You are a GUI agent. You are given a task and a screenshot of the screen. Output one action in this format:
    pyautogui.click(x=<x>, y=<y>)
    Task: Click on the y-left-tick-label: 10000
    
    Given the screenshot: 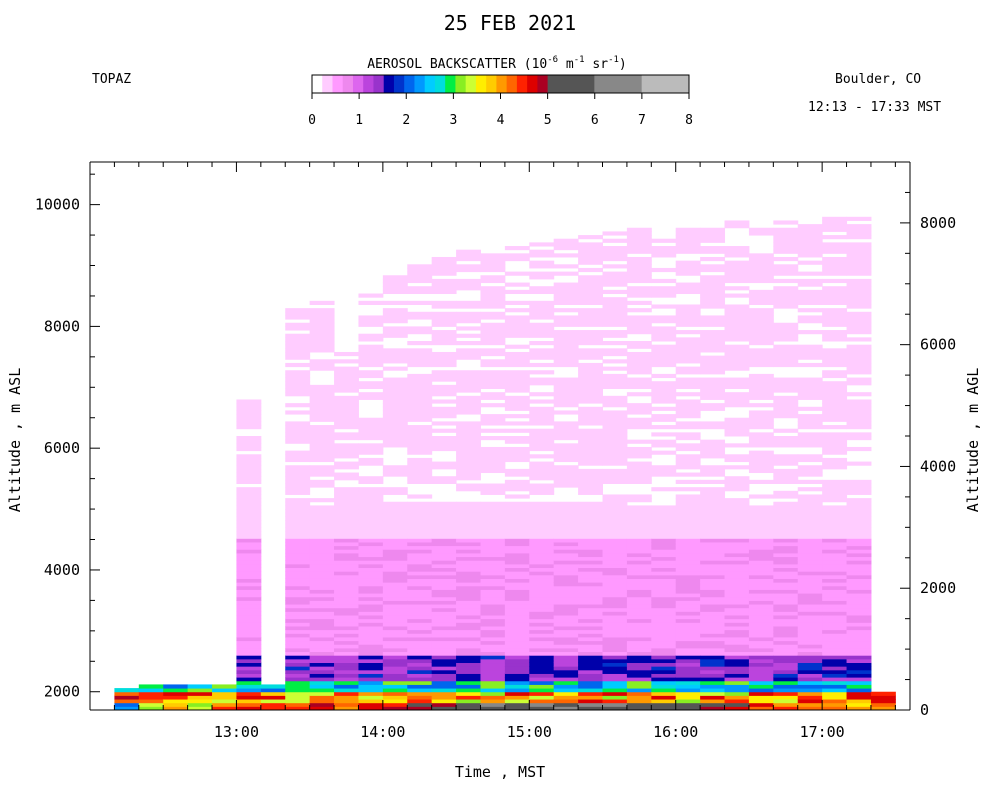 What is the action you would take?
    pyautogui.click(x=57, y=205)
    